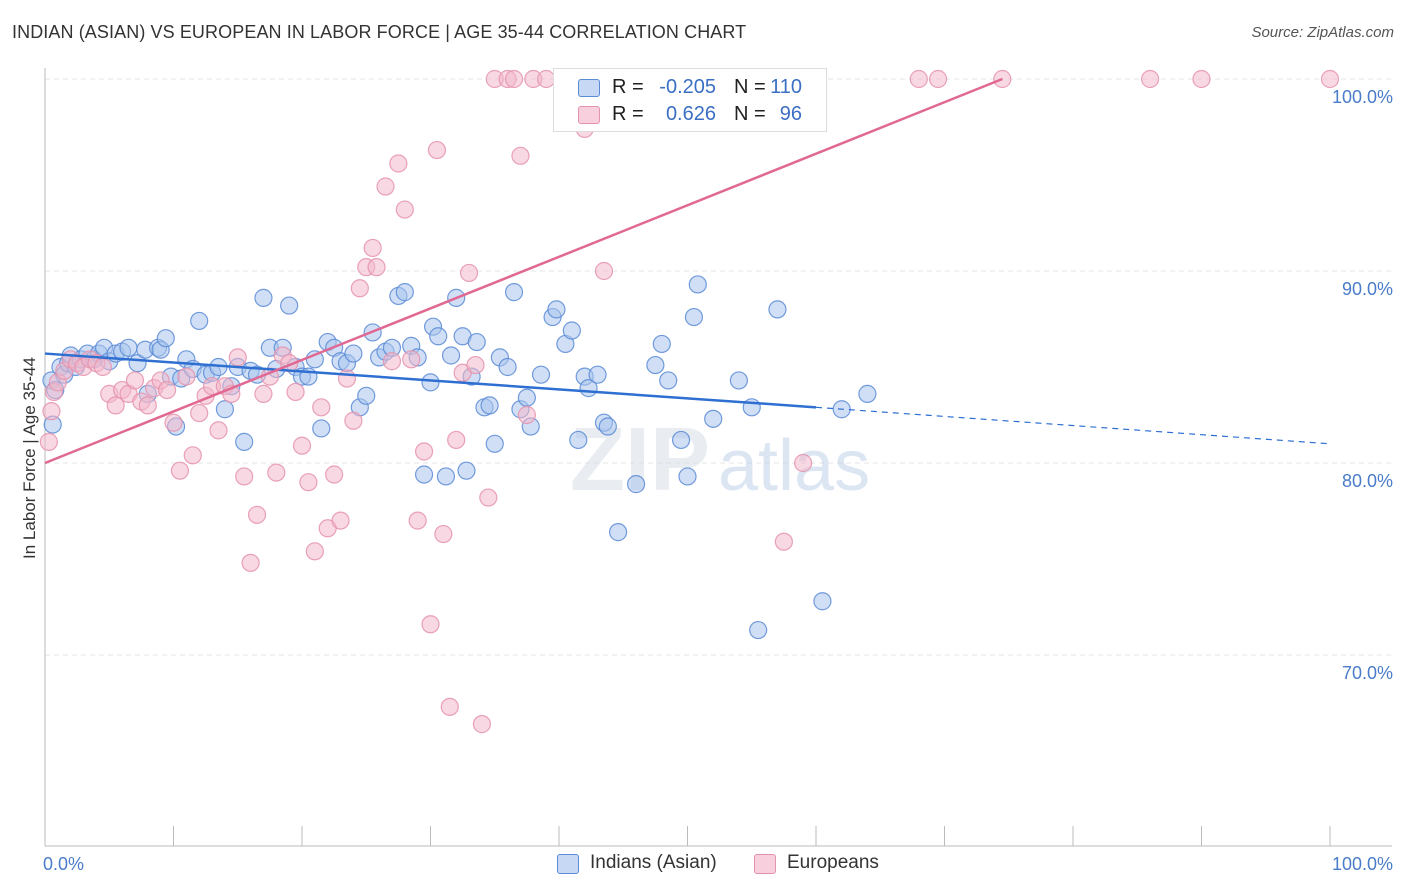 The height and width of the screenshot is (892, 1406). I want to click on legend-label-europeans: Europeans, so click(833, 862).